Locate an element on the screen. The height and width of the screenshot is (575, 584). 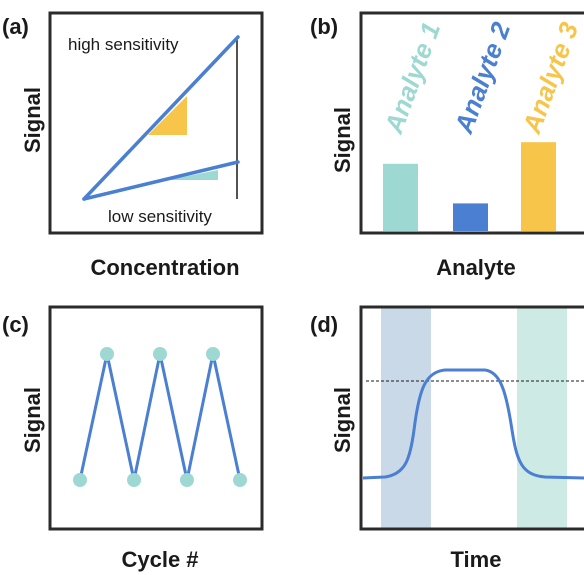
cycle-points is located at coordinates (160, 417).